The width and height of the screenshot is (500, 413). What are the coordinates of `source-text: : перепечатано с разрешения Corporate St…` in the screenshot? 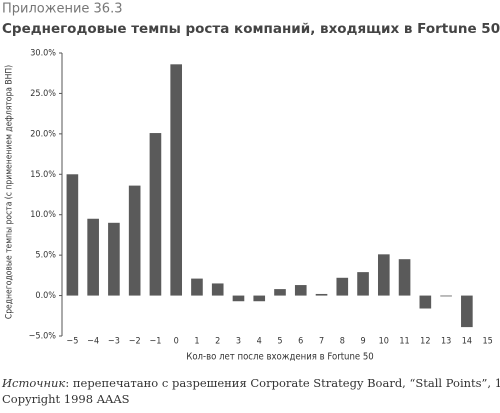 It's located at (282, 383).